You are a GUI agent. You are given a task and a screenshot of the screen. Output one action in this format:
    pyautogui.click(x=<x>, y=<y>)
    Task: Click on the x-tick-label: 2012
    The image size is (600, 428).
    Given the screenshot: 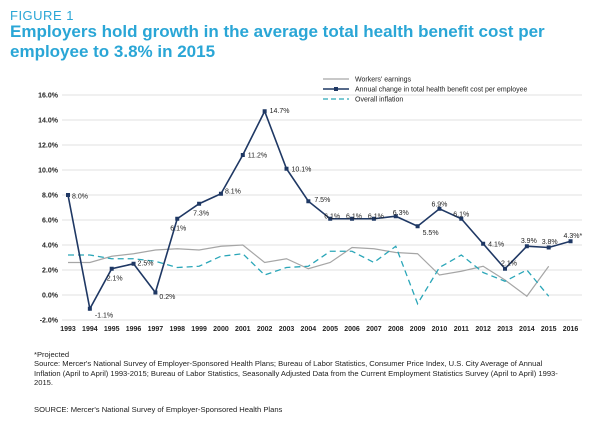 What is the action you would take?
    pyautogui.click(x=483, y=329)
    